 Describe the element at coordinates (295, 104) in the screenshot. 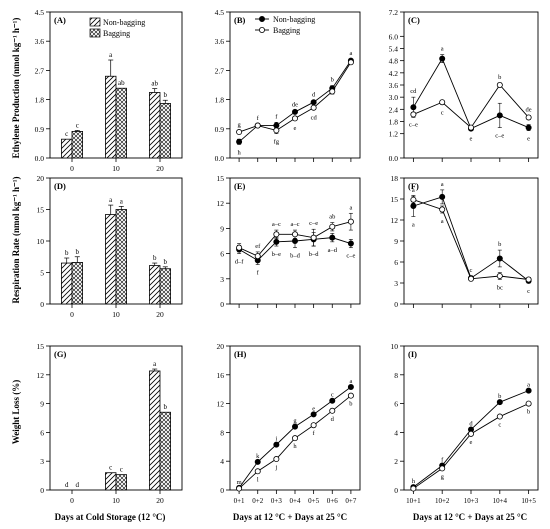

I see `significance-letter: de` at that location.